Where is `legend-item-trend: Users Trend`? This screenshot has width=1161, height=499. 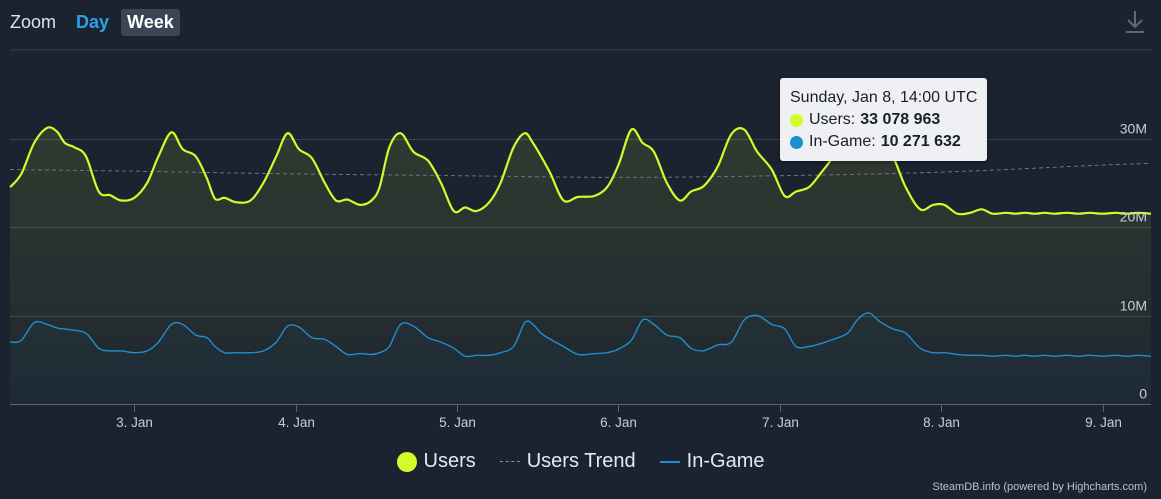 legend-item-trend: Users Trend is located at coordinates (567, 461).